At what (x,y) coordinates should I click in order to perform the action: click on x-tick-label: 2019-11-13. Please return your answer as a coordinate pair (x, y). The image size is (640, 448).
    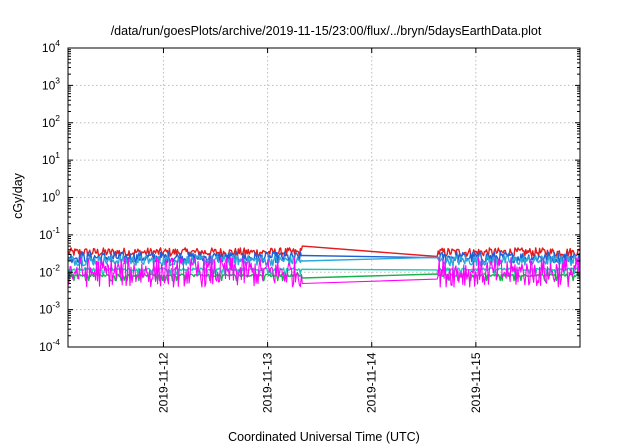
    Looking at the image, I should click on (268, 382).